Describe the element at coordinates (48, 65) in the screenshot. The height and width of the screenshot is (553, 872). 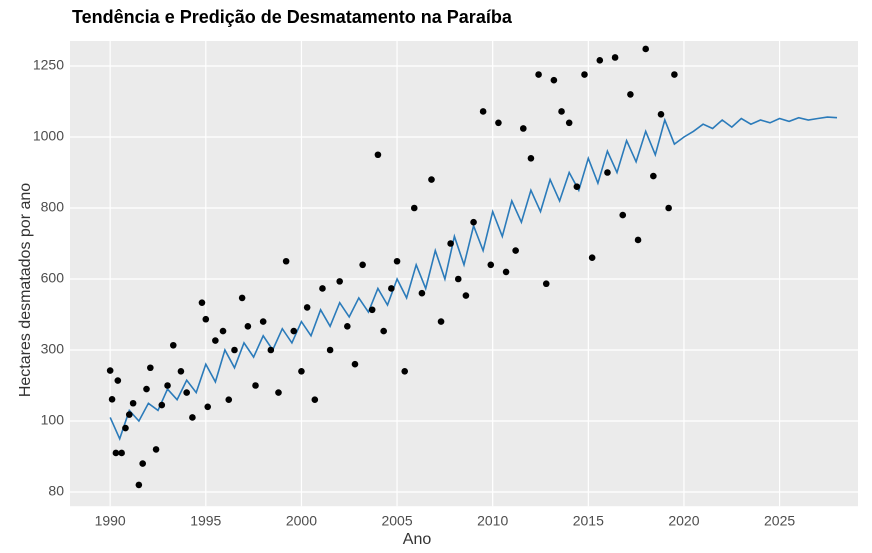
I see `y-tick-label: 1250` at that location.